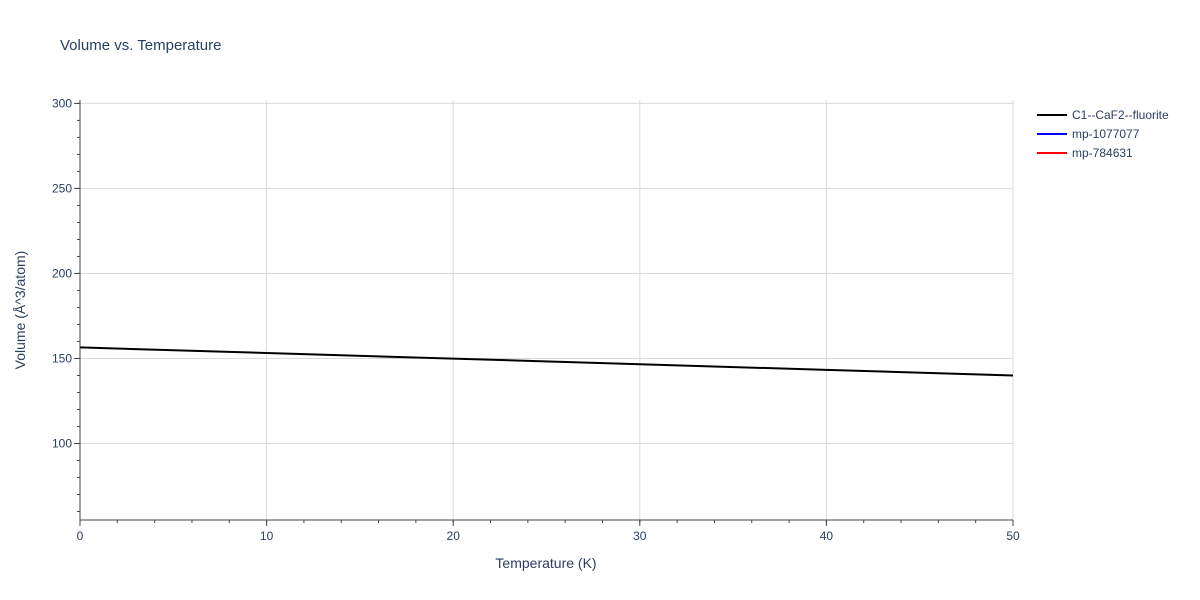 The image size is (1200, 600). I want to click on x-tick-label: 10, so click(267, 536).